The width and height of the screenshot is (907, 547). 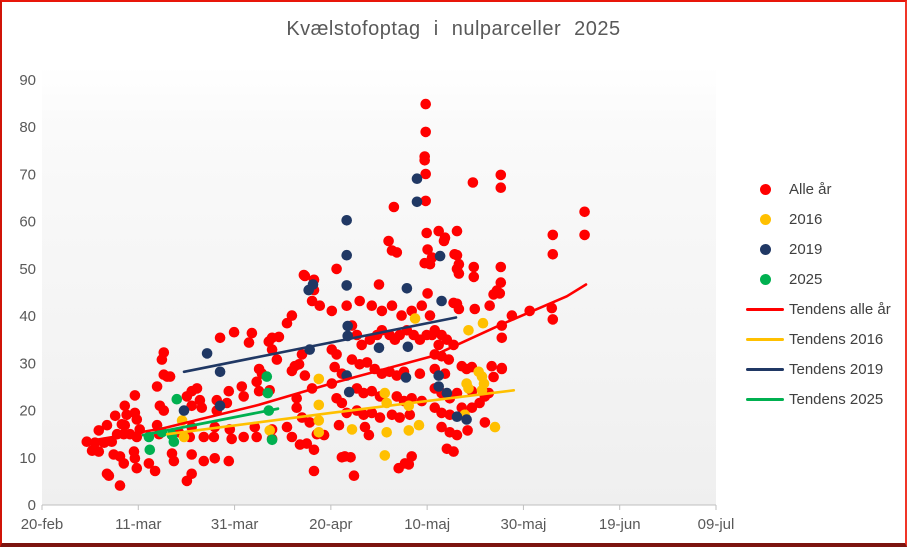 What do you see at coordinates (210, 422) in the screenshot?
I see `trendline-tendens-2025` at bounding box center [210, 422].